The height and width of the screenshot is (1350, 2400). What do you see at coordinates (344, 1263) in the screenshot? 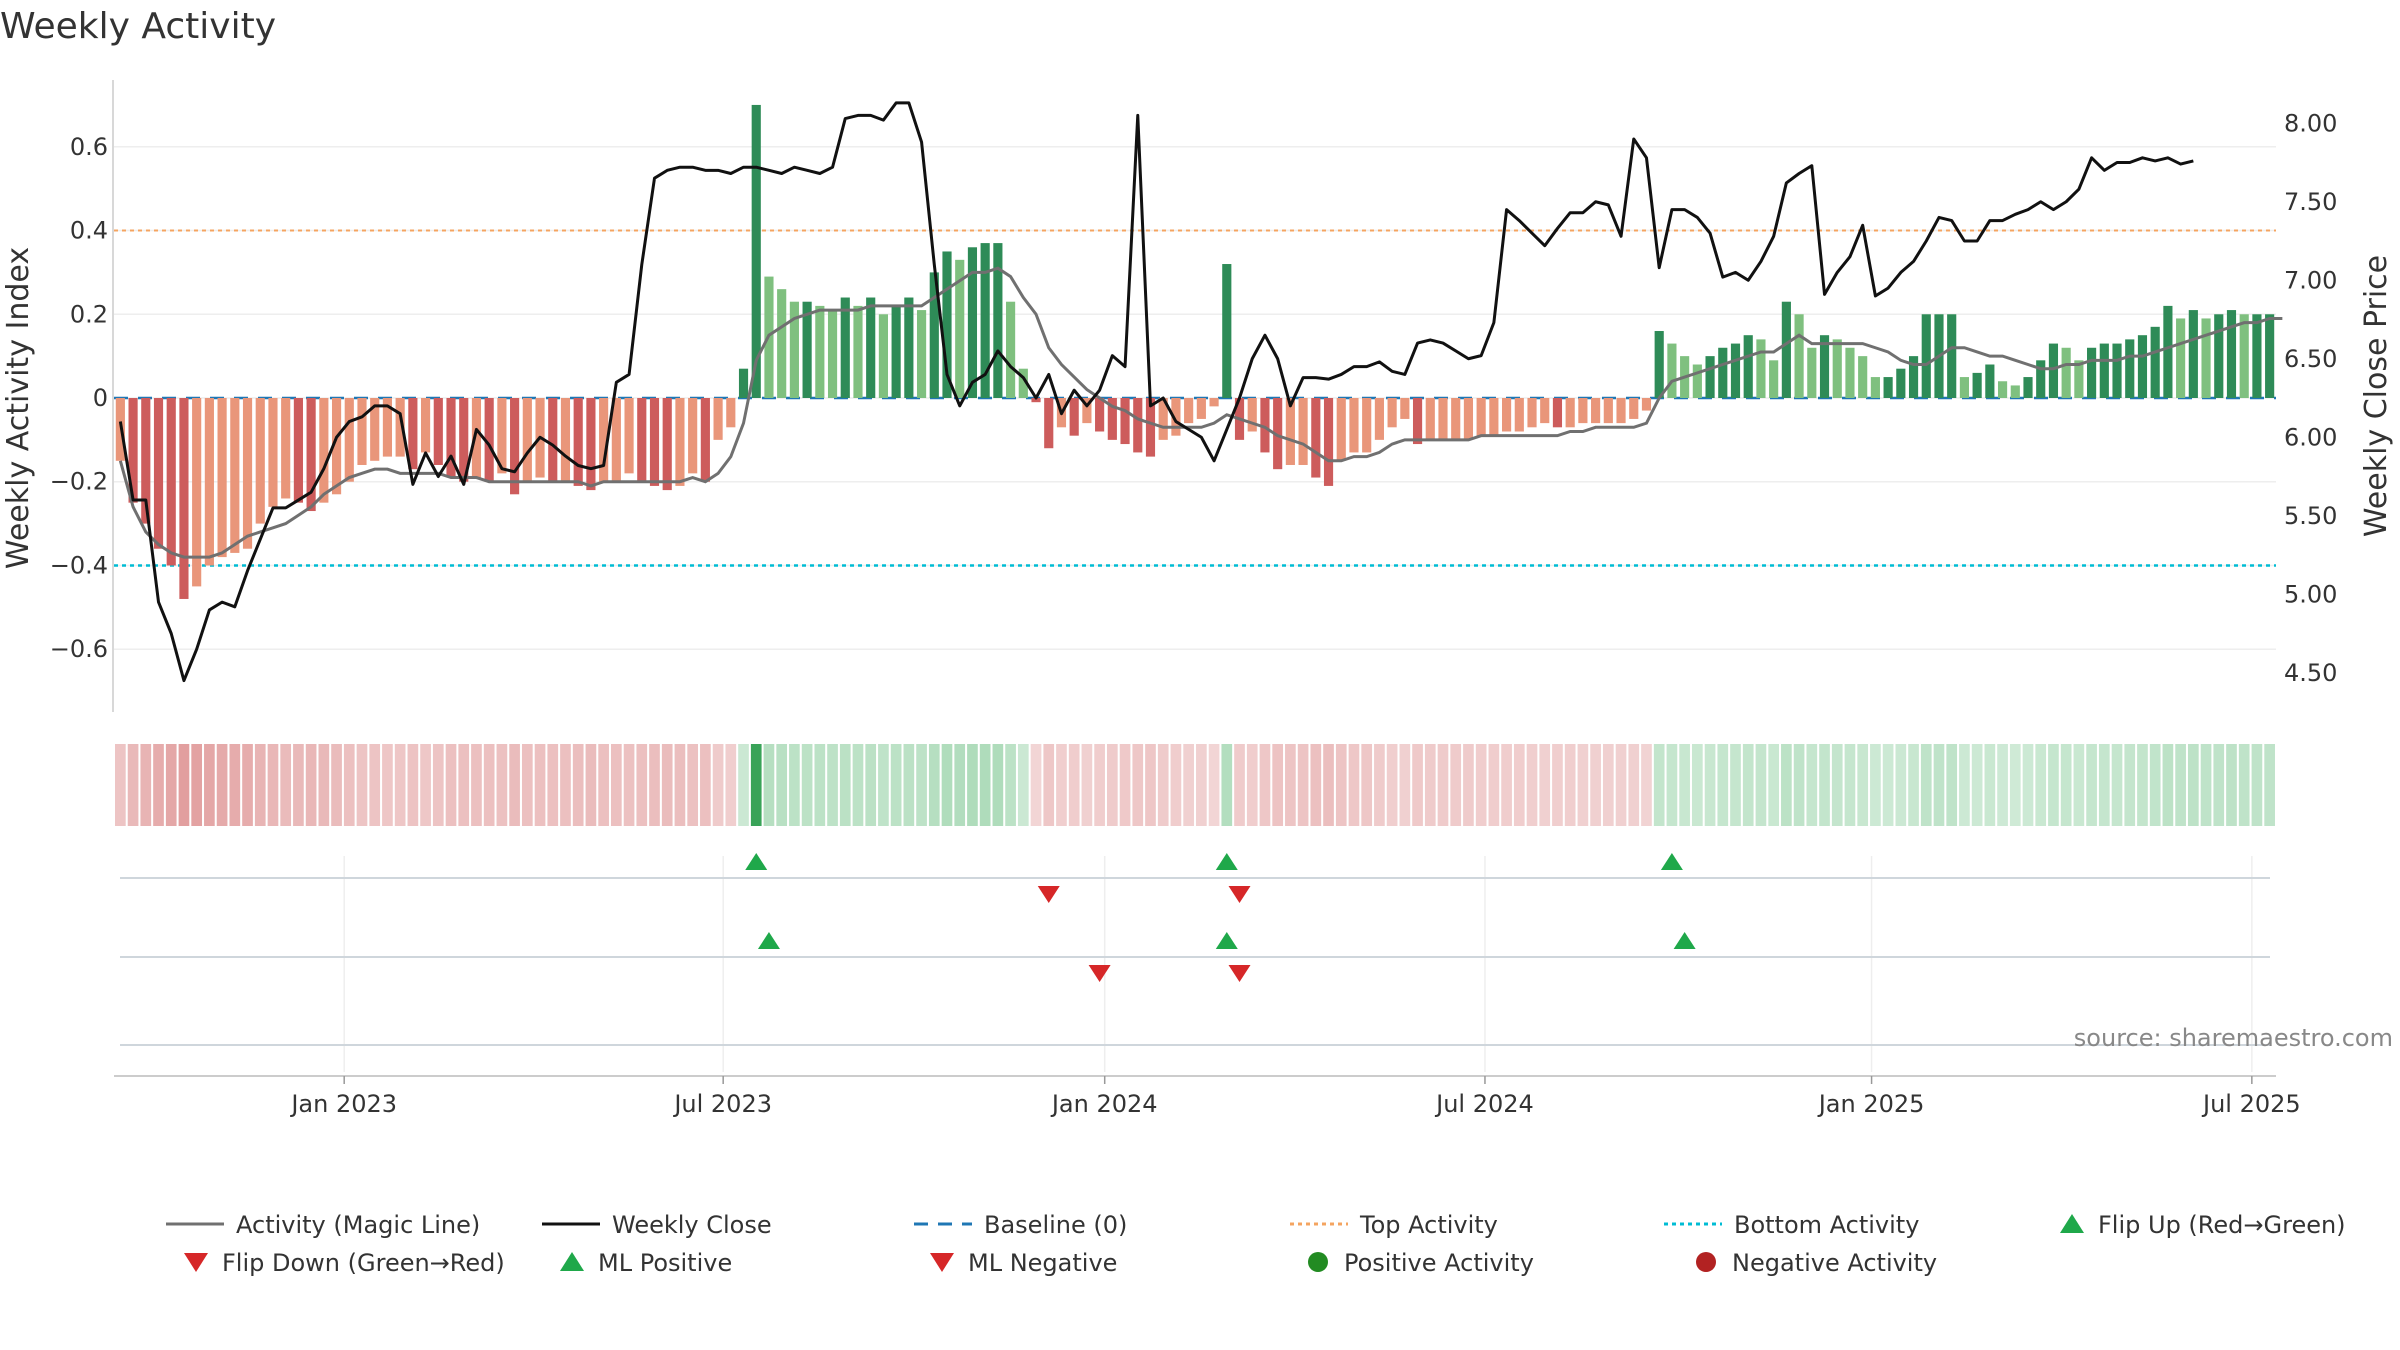
I see `legend-item: Flip Down (Green→Red)` at bounding box center [344, 1263].